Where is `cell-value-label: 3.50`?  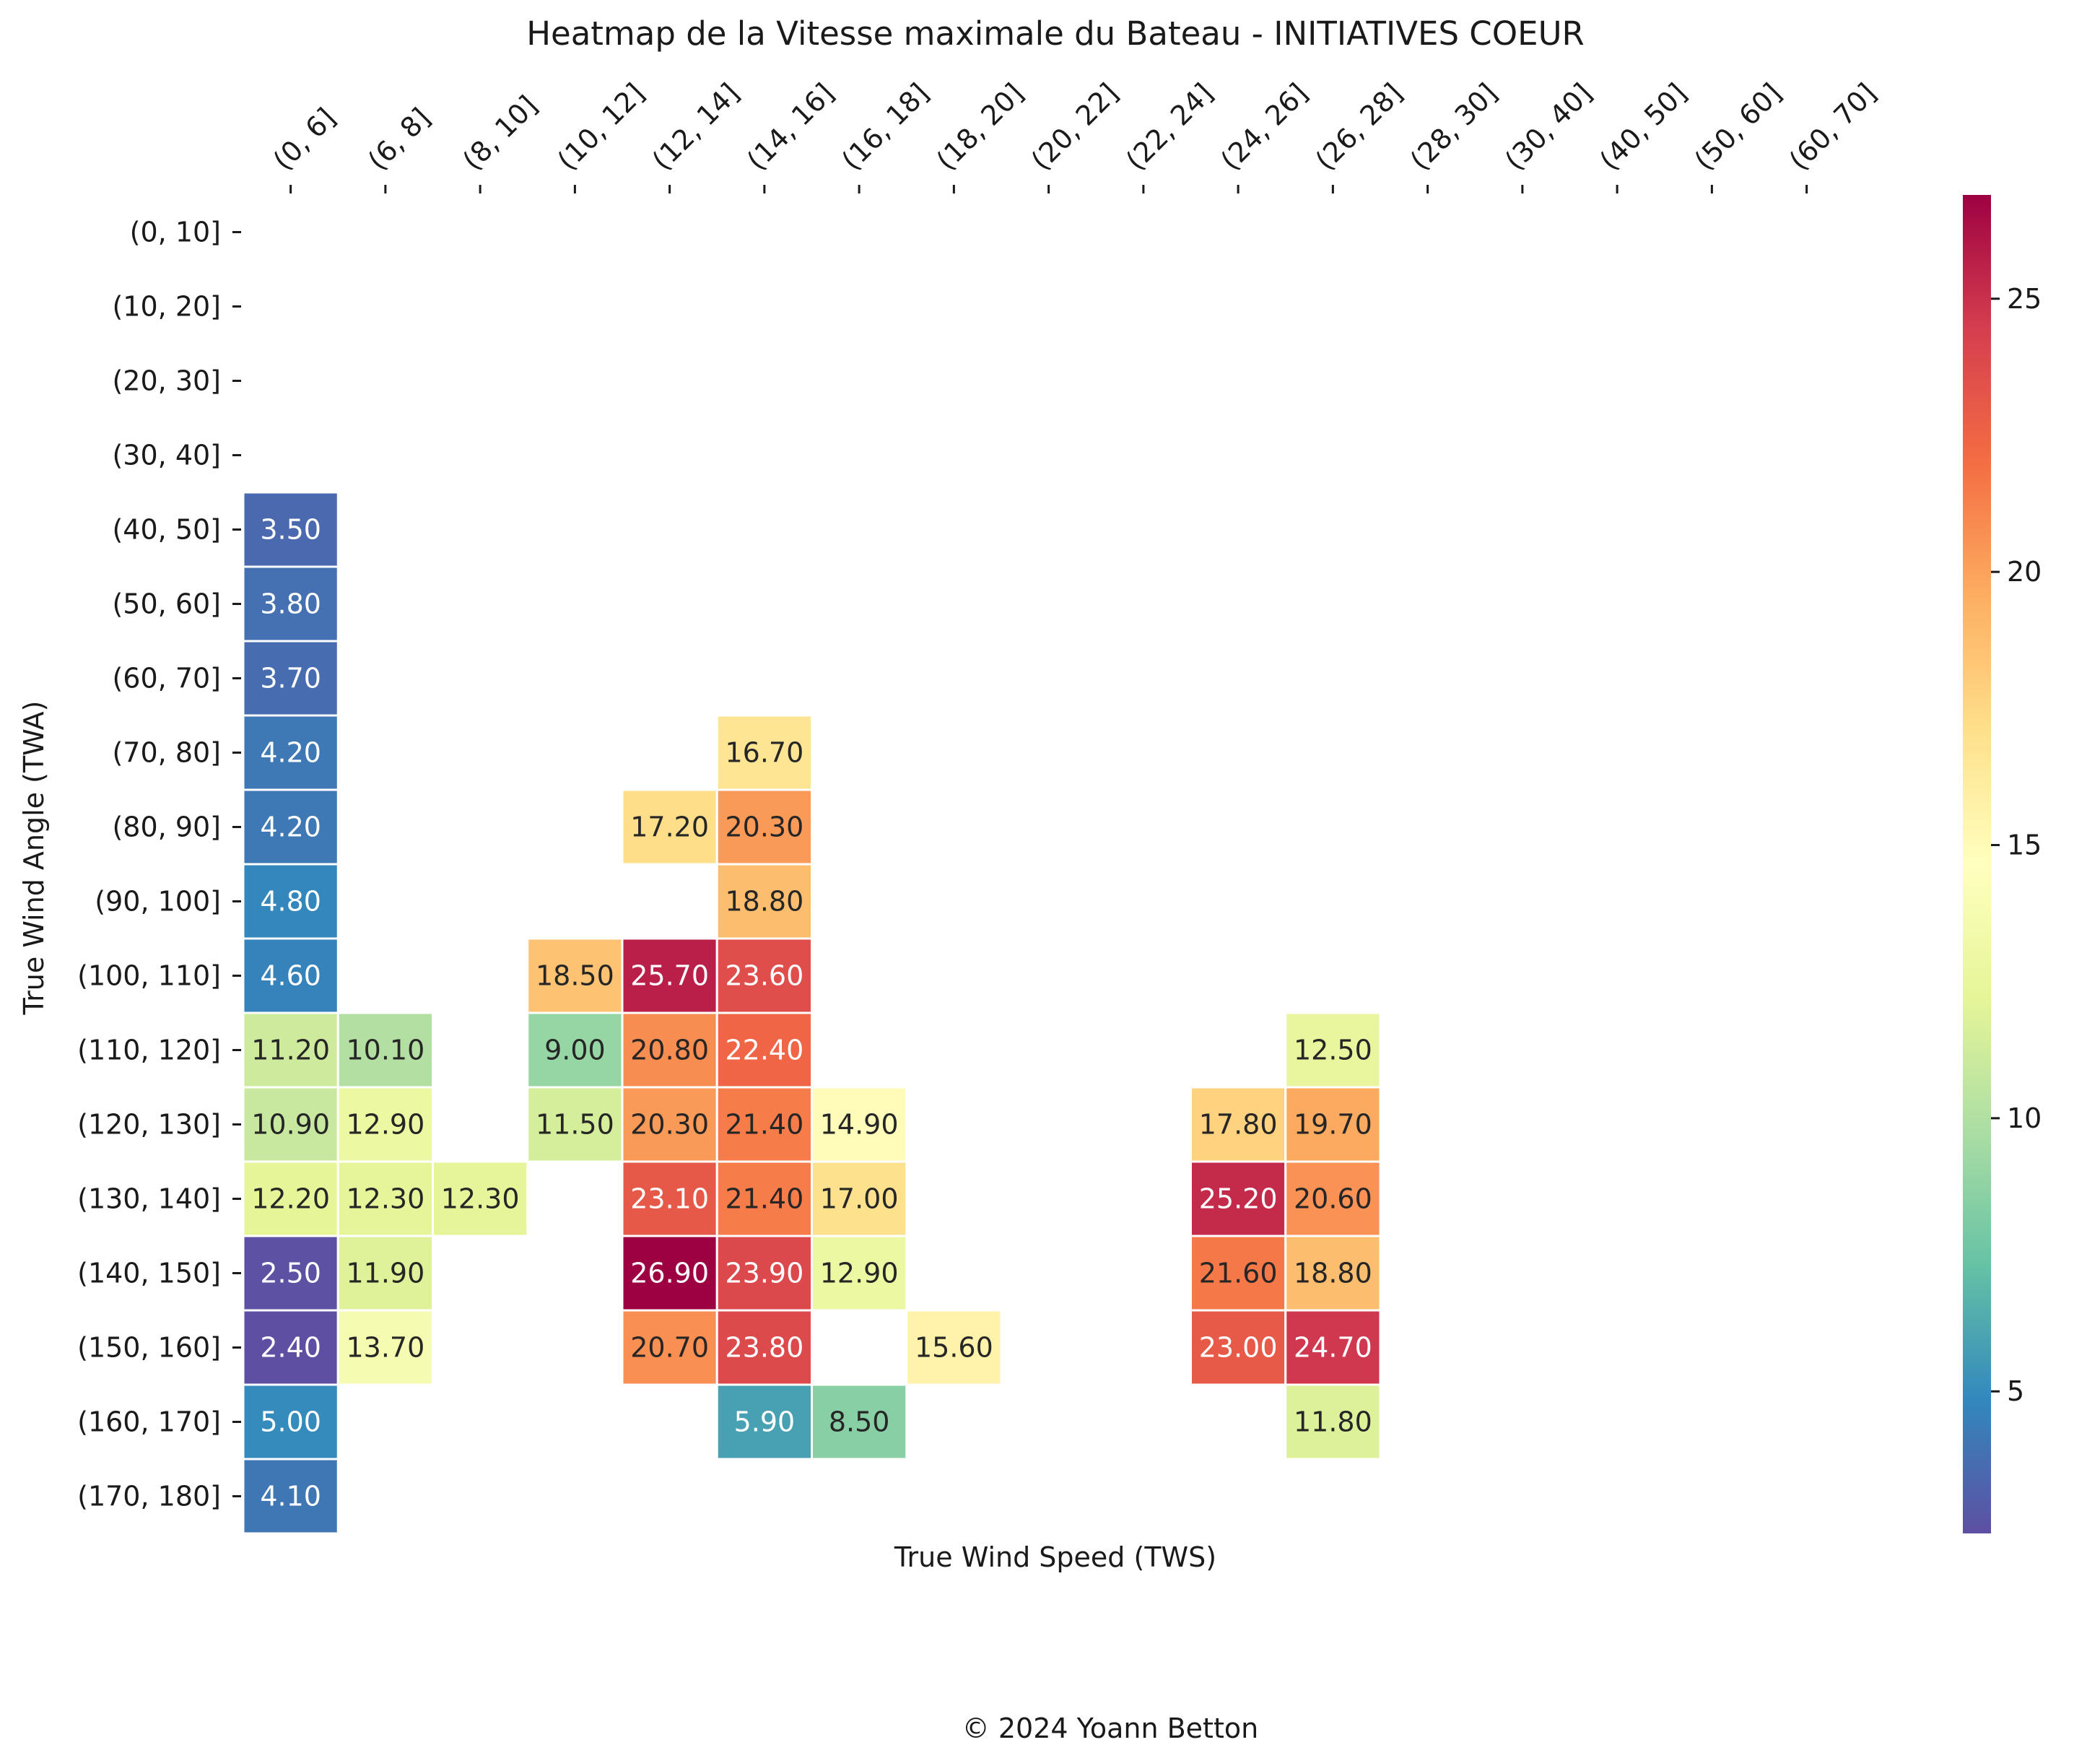 cell-value-label: 3.50 is located at coordinates (290, 530).